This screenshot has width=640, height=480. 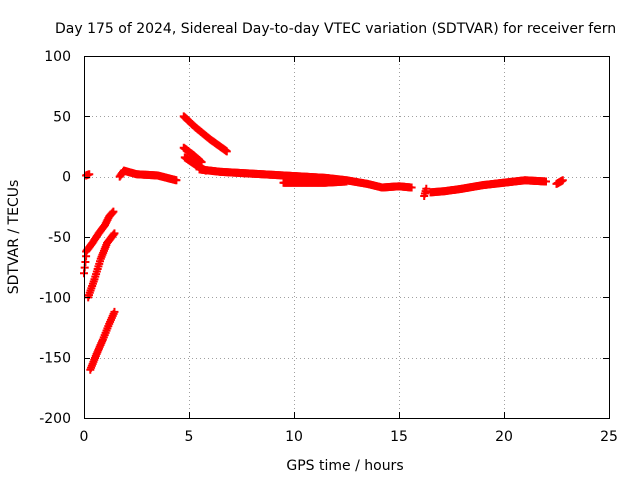 What do you see at coordinates (609, 437) in the screenshot?
I see `x-tick-label: 25` at bounding box center [609, 437].